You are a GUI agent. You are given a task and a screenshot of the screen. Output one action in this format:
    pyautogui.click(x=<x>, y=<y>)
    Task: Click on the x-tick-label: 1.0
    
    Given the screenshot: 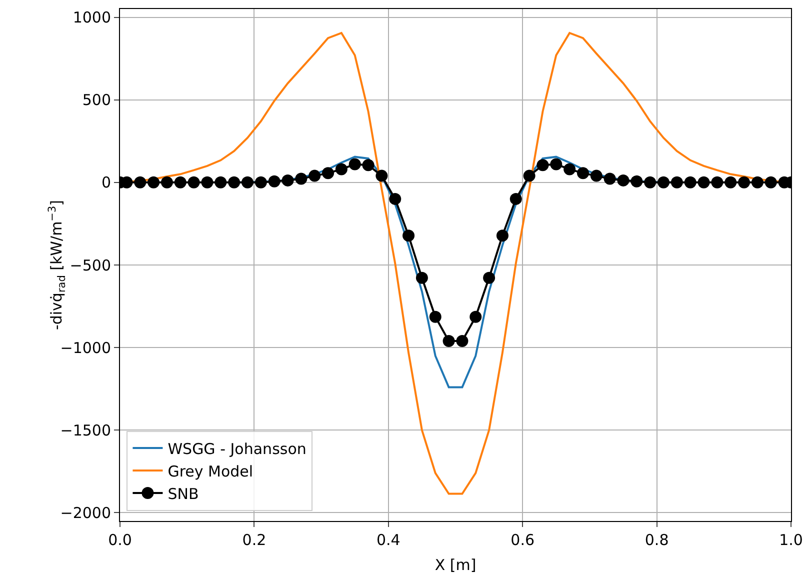 What is the action you would take?
    pyautogui.click(x=791, y=540)
    